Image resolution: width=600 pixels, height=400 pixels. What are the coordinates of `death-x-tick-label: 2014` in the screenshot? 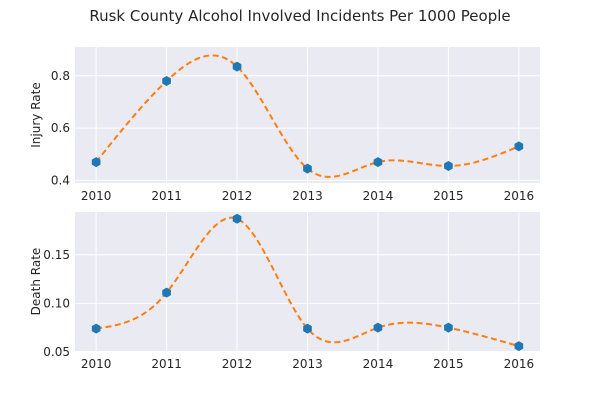 It's located at (378, 364).